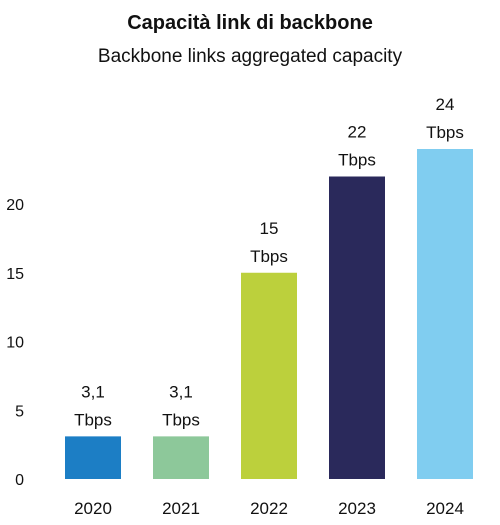 Image resolution: width=500 pixels, height=525 pixels. Describe the element at coordinates (357, 508) in the screenshot. I see `x-tick-label: 2023` at that location.